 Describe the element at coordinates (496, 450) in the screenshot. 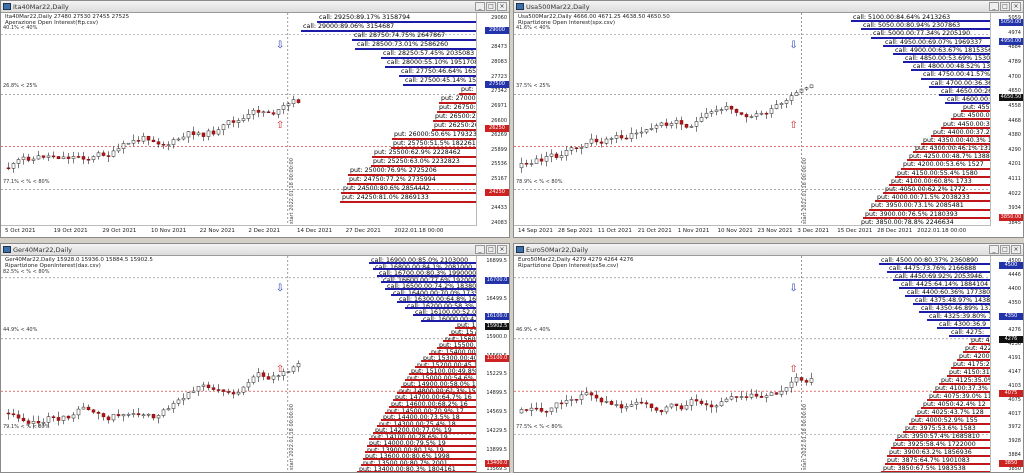

I see `price-tick-label: 13899.5` at that location.